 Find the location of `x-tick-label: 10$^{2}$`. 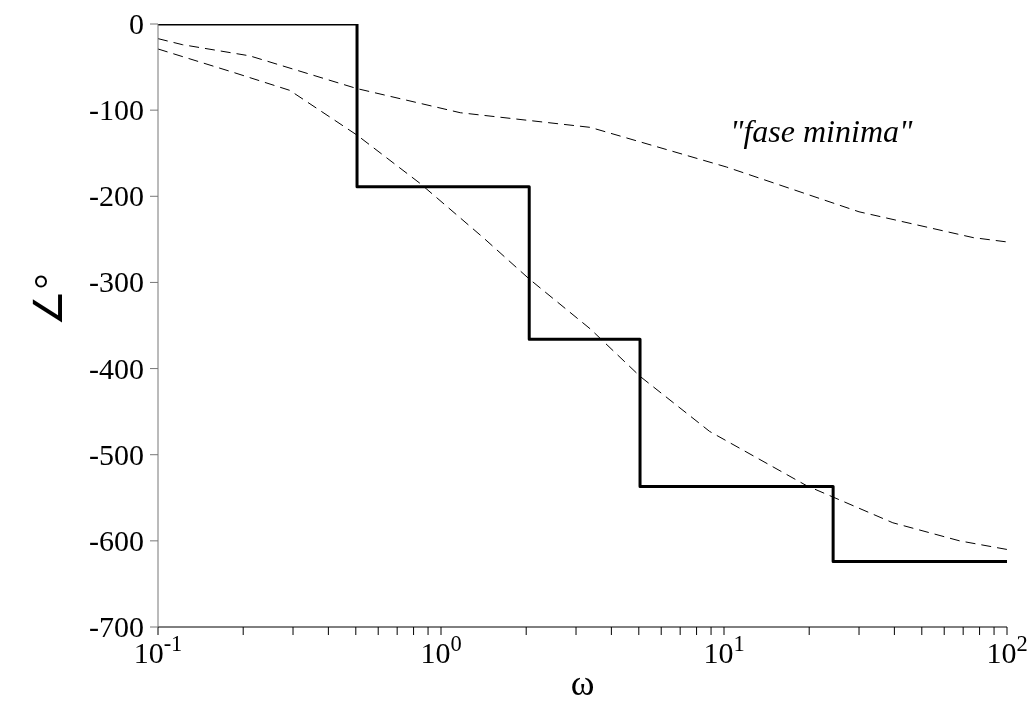

x-tick-label: 10$^{2}$ is located at coordinates (1007, 649).